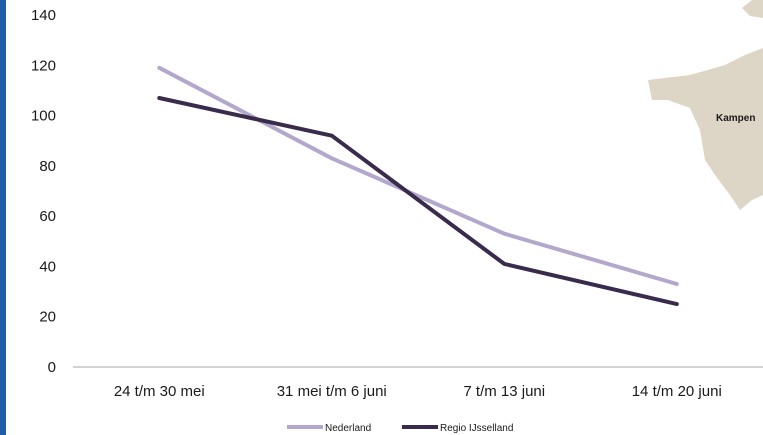 Image resolution: width=763 pixels, height=435 pixels. I want to click on map-label-kampen: Kampen, so click(735, 118).